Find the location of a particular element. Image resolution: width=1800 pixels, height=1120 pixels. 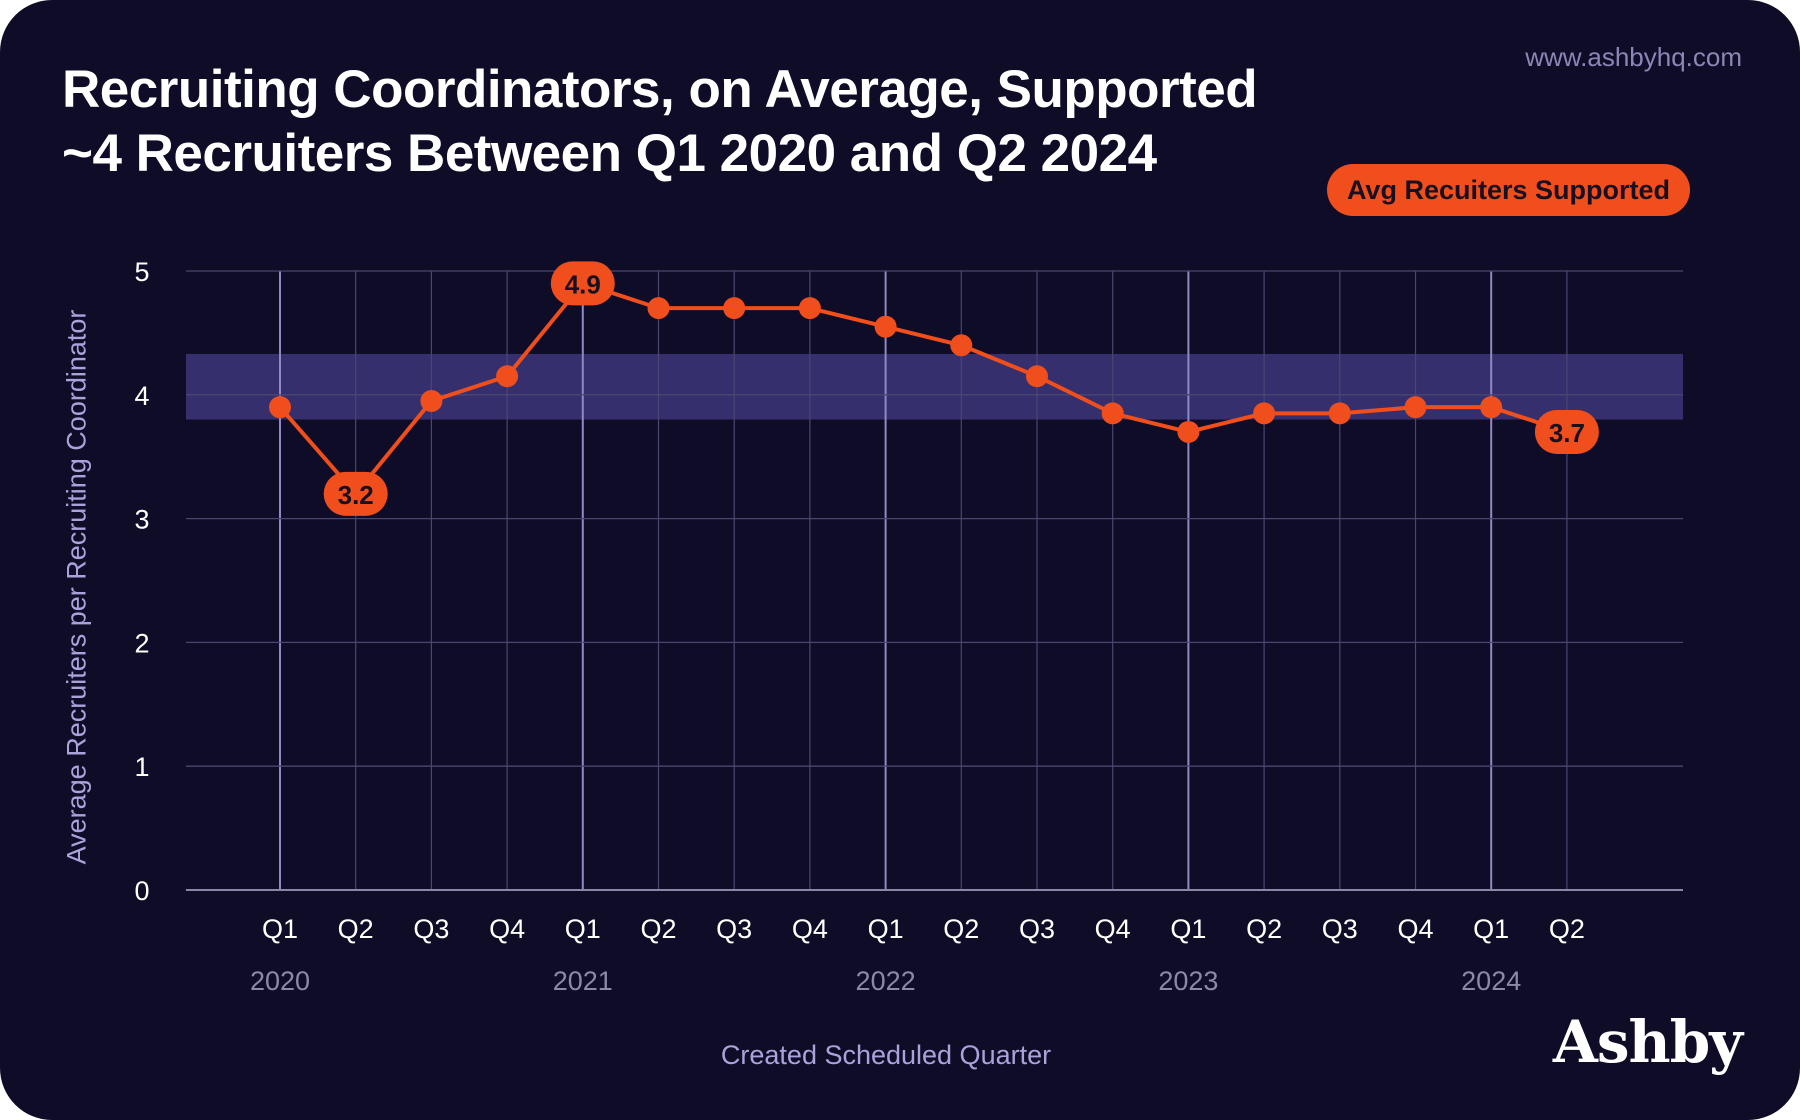

year-label: 2021 is located at coordinates (583, 981).